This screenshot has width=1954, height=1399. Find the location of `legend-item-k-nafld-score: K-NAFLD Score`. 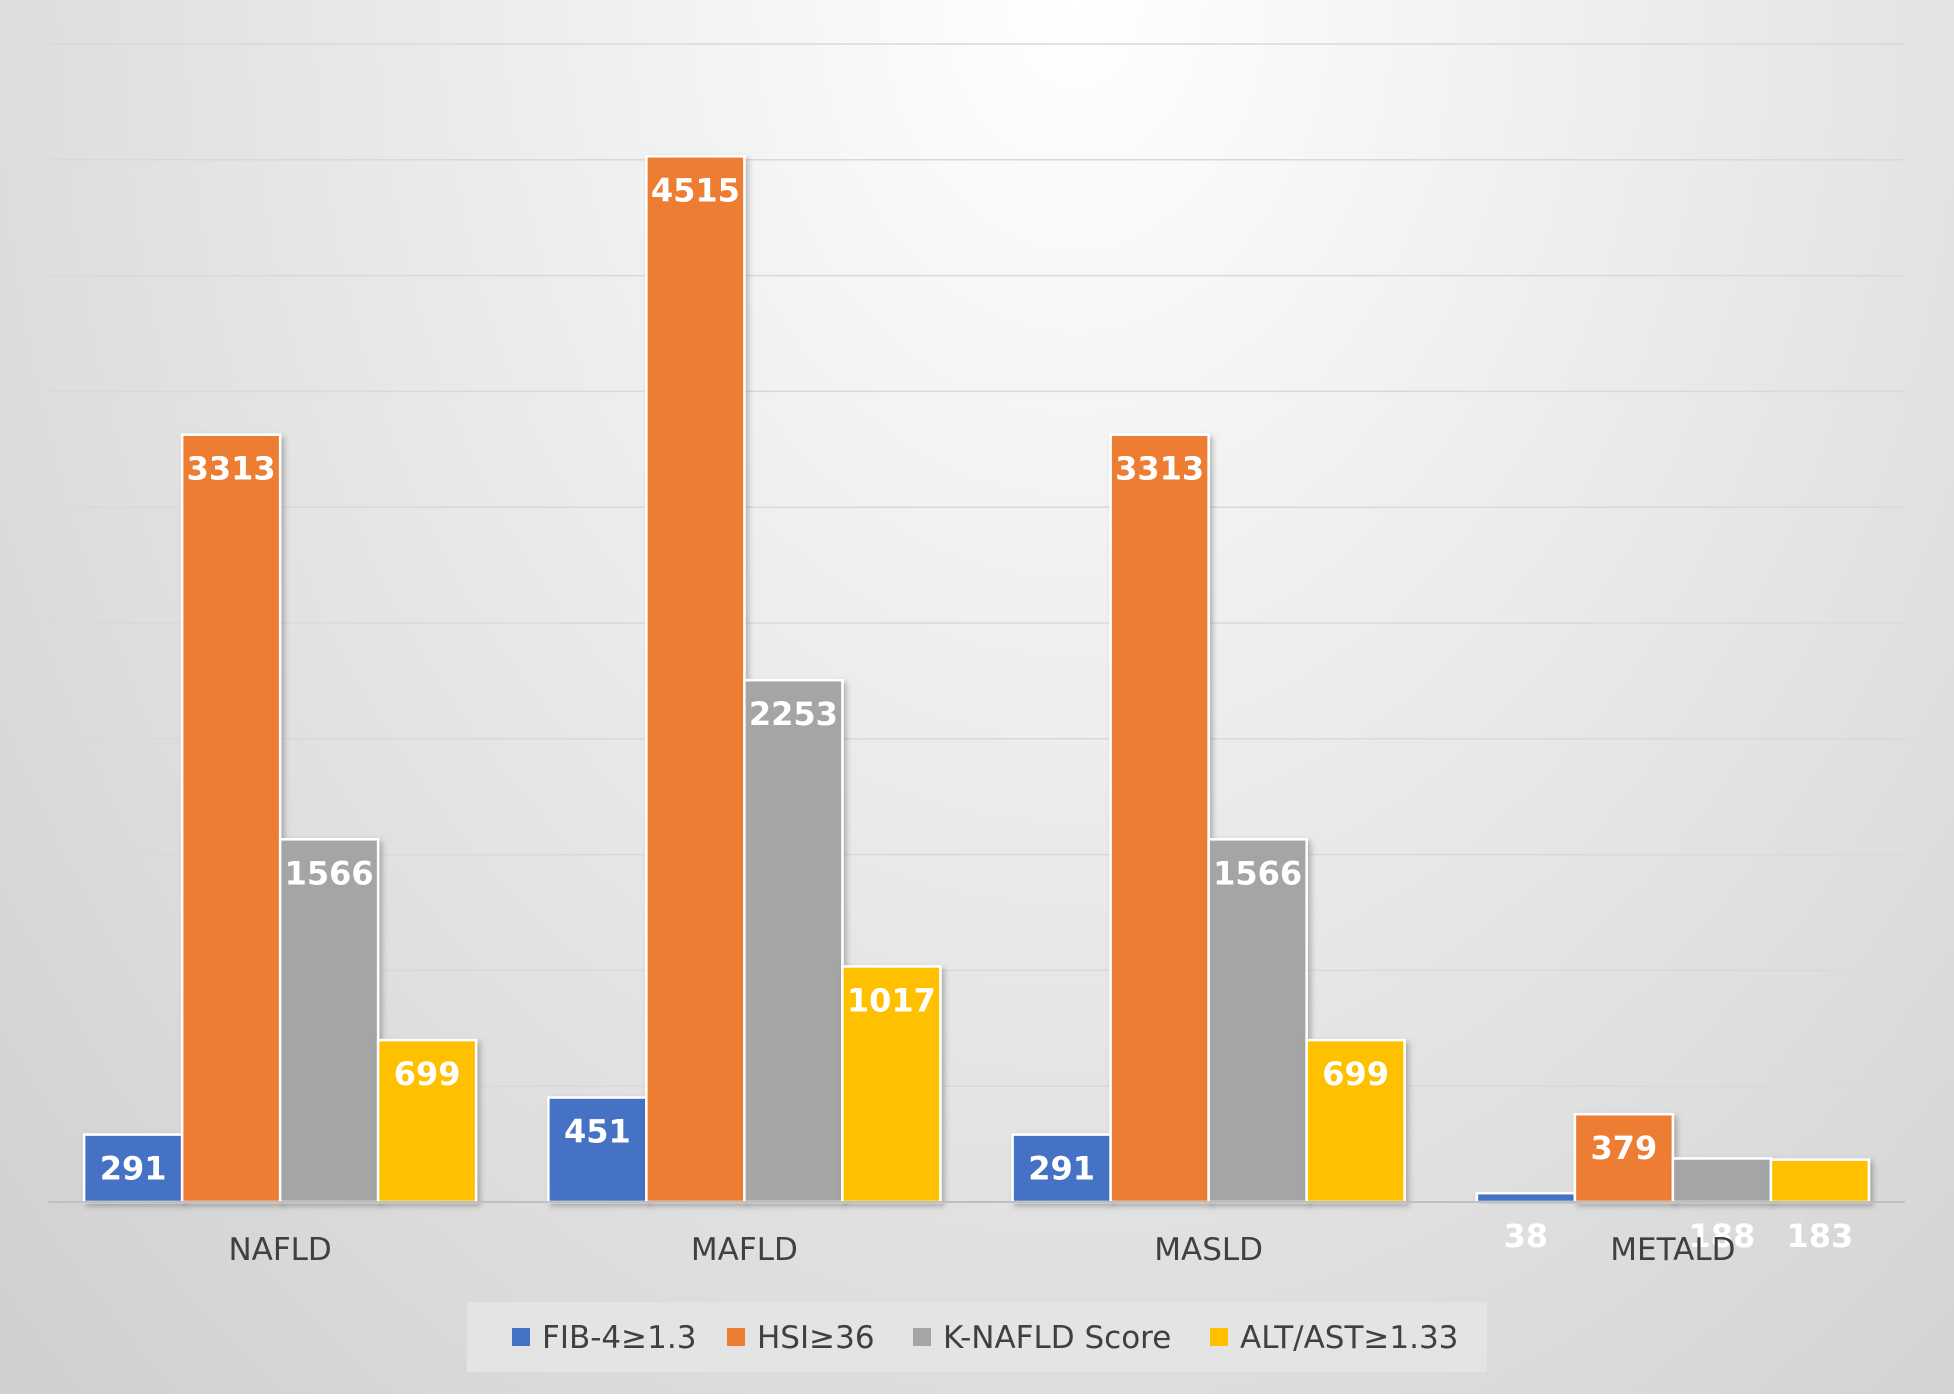

legend-item-k-nafld-score: K-NAFLD Score is located at coordinates (1042, 1338).